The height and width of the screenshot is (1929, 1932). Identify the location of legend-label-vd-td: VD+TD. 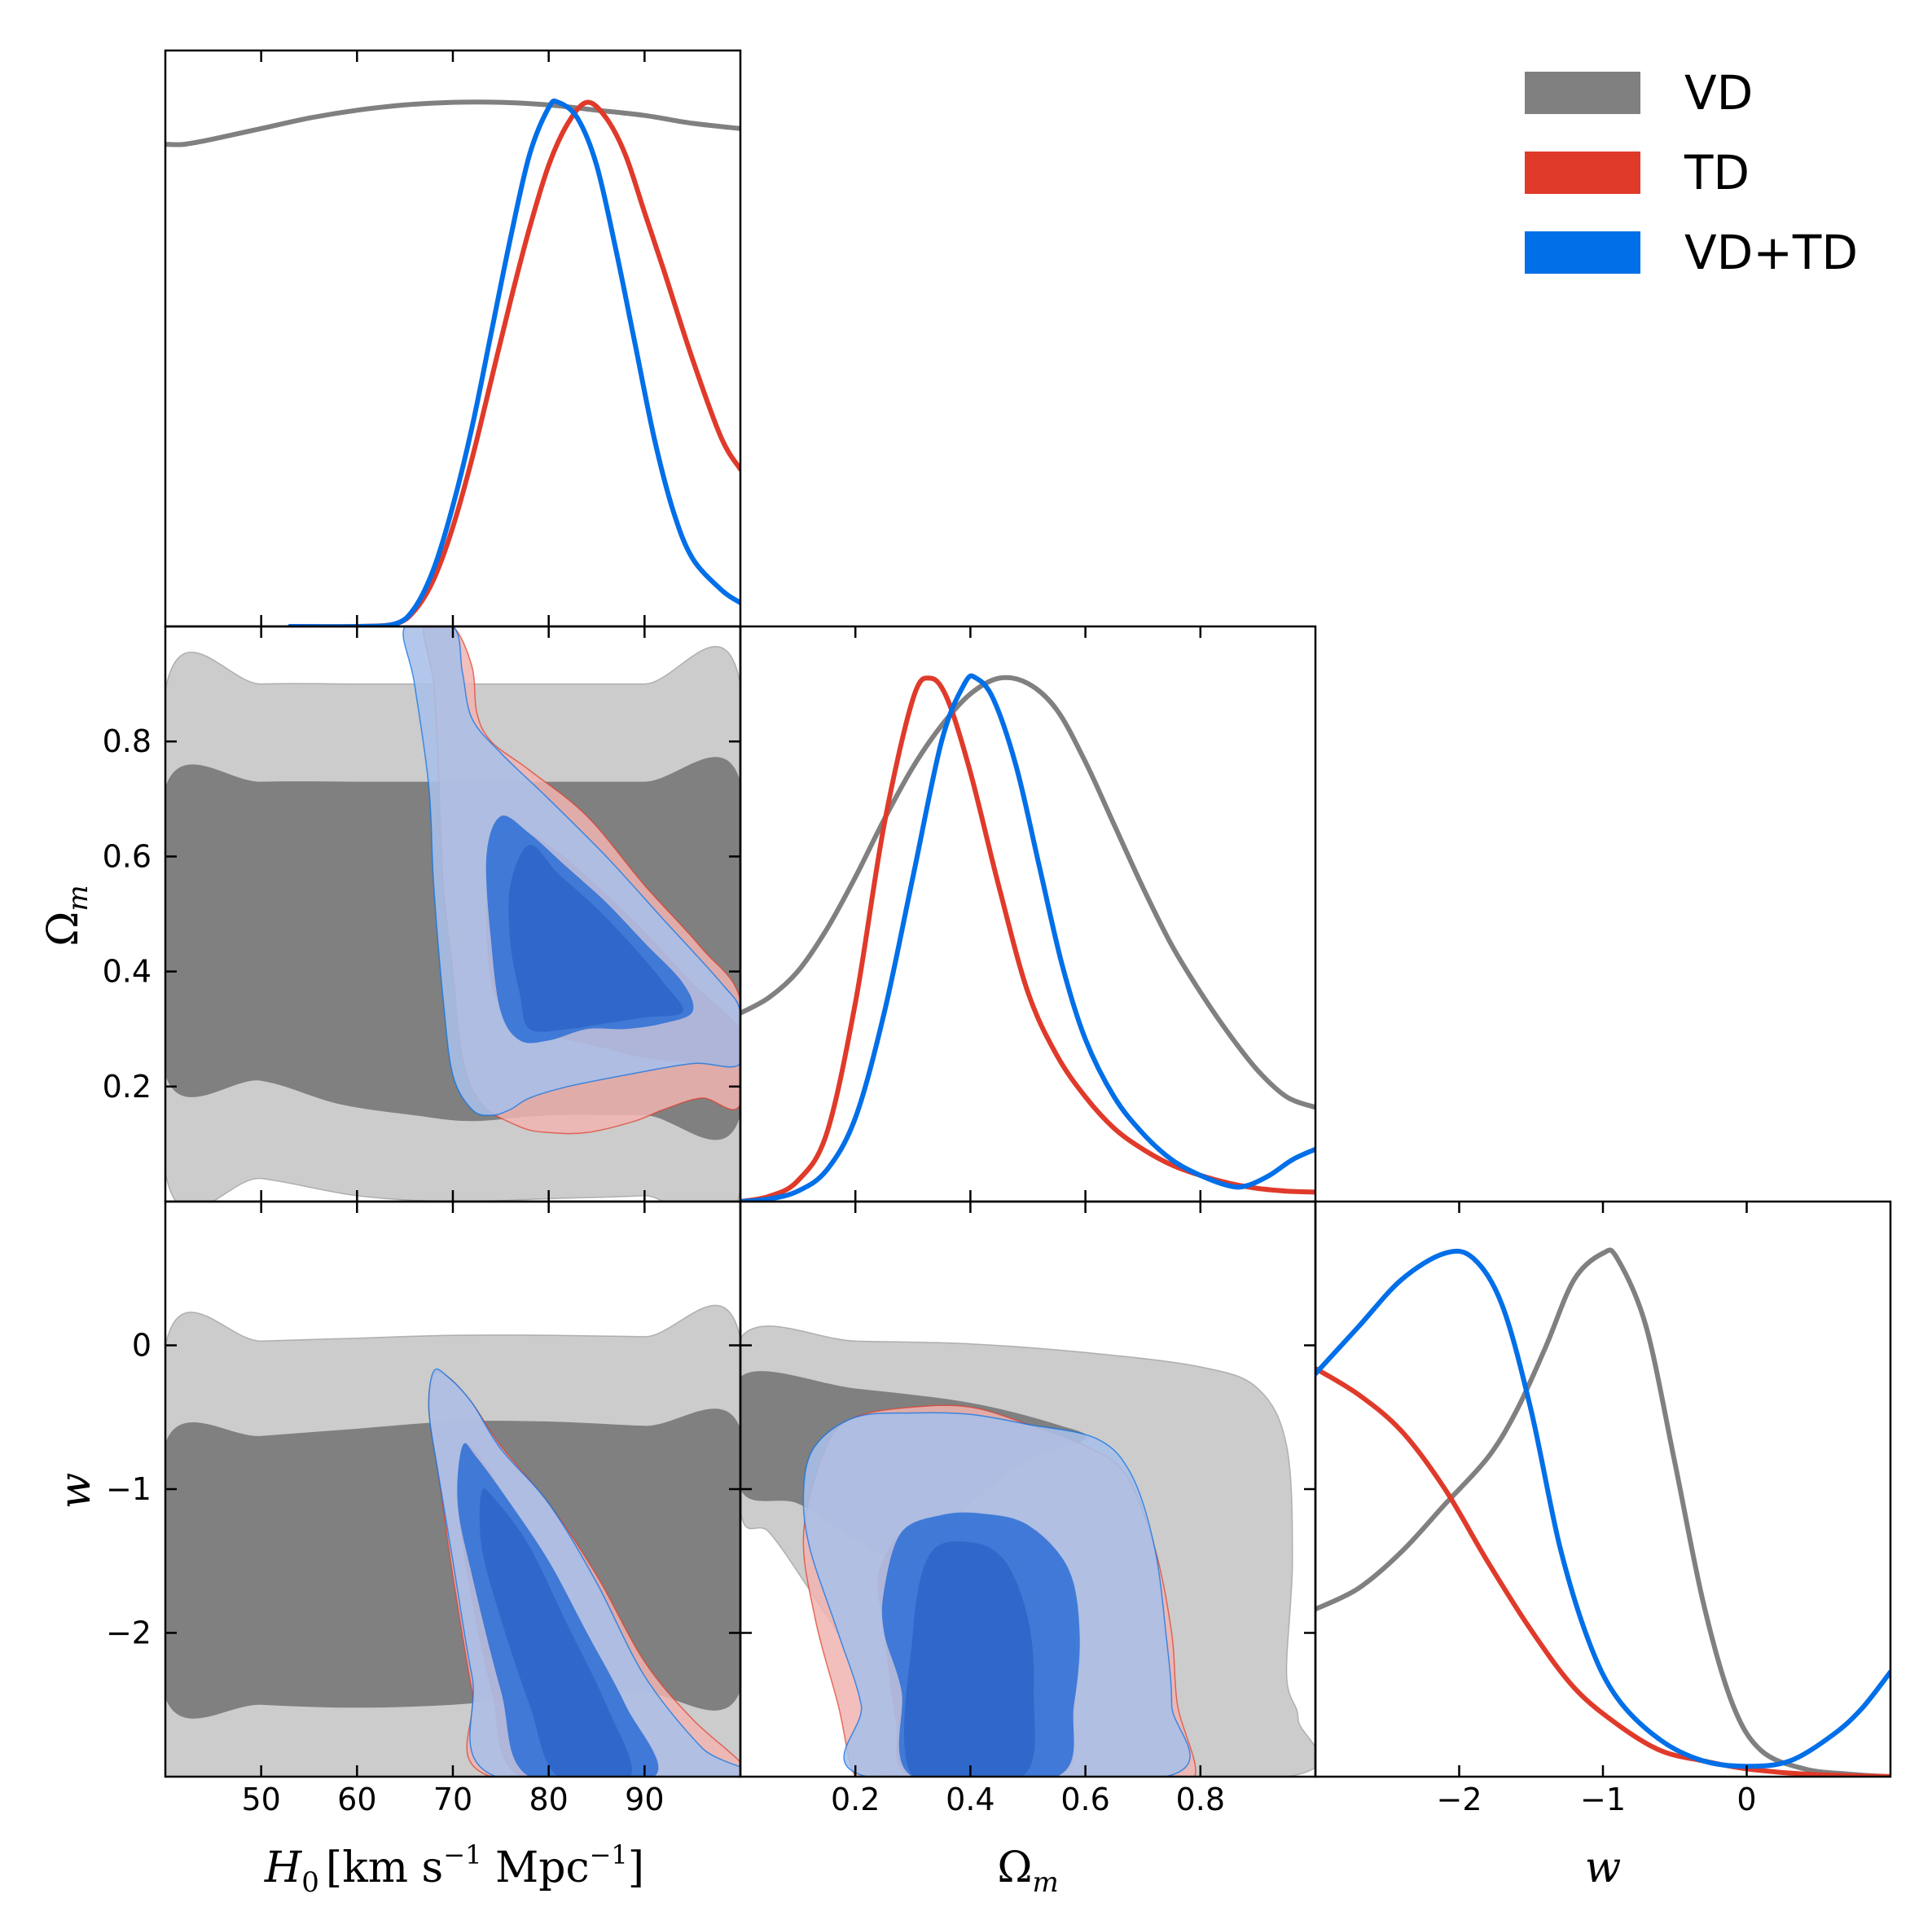
(1771, 253).